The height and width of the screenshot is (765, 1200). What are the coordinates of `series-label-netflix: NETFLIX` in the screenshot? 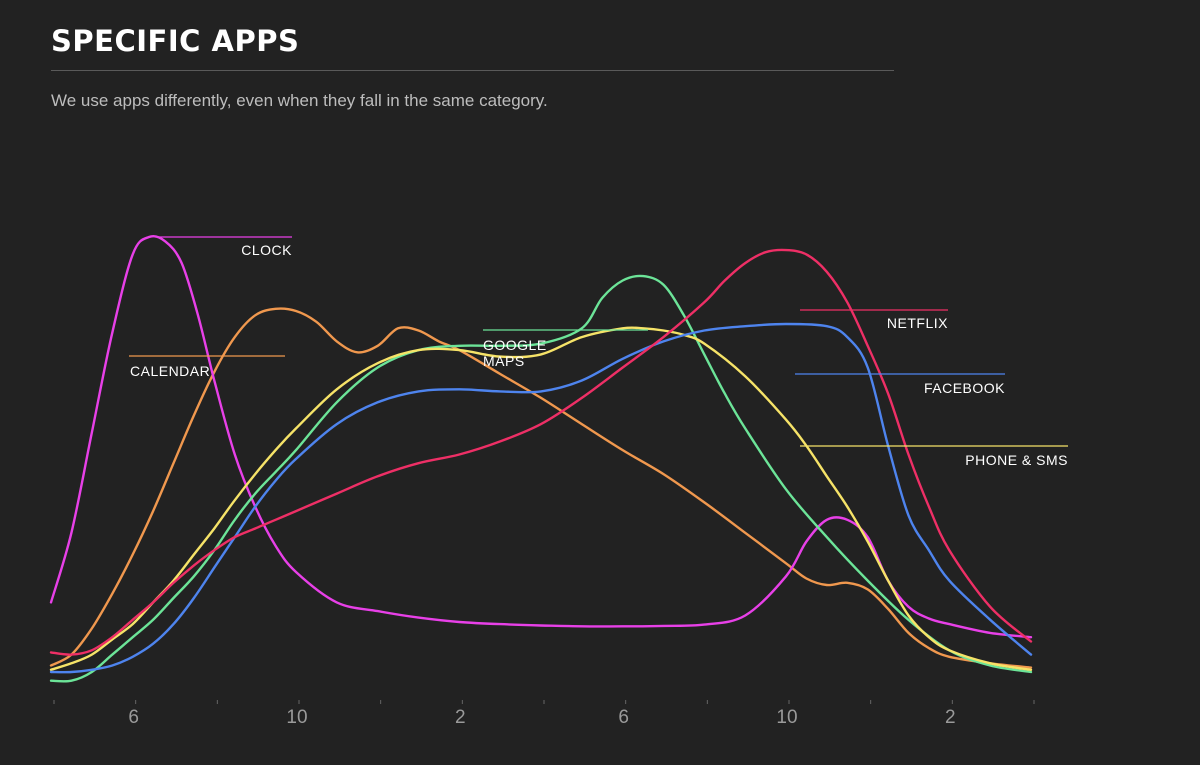 It's located at (917, 323).